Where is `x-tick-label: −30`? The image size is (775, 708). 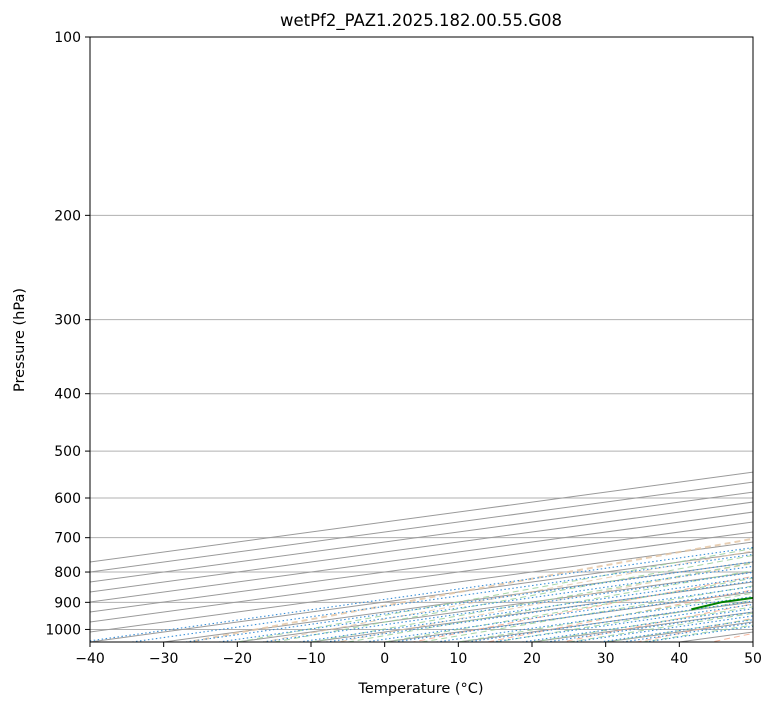
x-tick-label: −30 is located at coordinates (164, 659).